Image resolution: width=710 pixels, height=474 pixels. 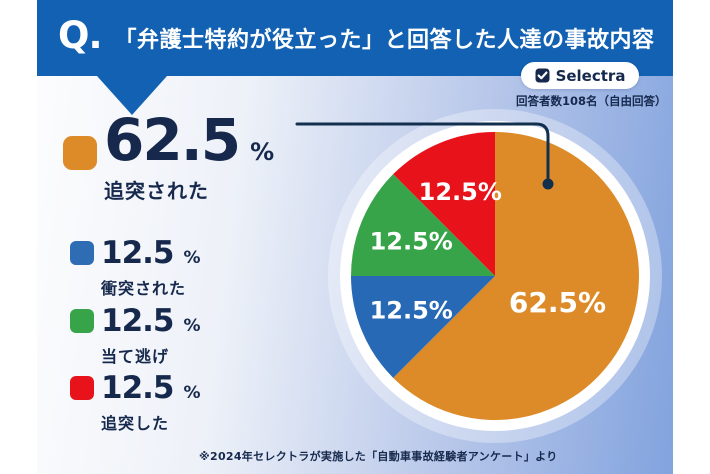 What do you see at coordinates (411, 241) in the screenshot?
I see `pie-slice-label-2: 12.5%` at bounding box center [411, 241].